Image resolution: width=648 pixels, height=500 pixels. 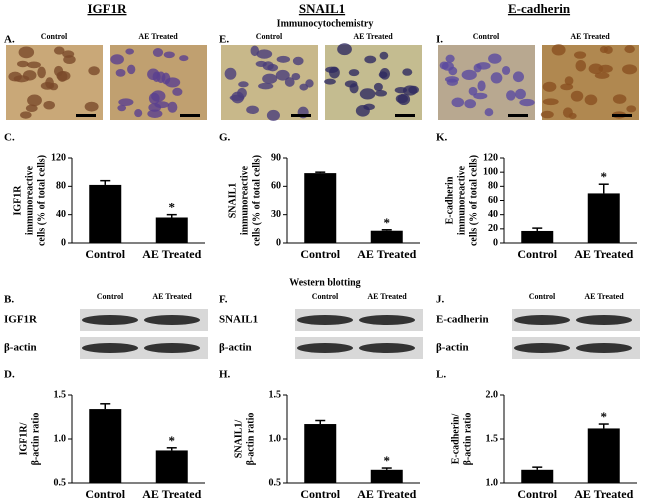 I want to click on y-axis-label: SNAIL1/, so click(x=238, y=439).